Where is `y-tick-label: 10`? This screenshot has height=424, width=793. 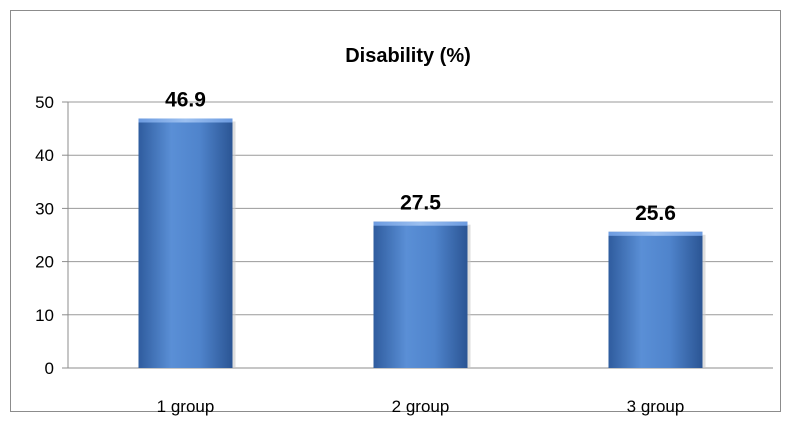 y-tick-label: 10 is located at coordinates (44, 315).